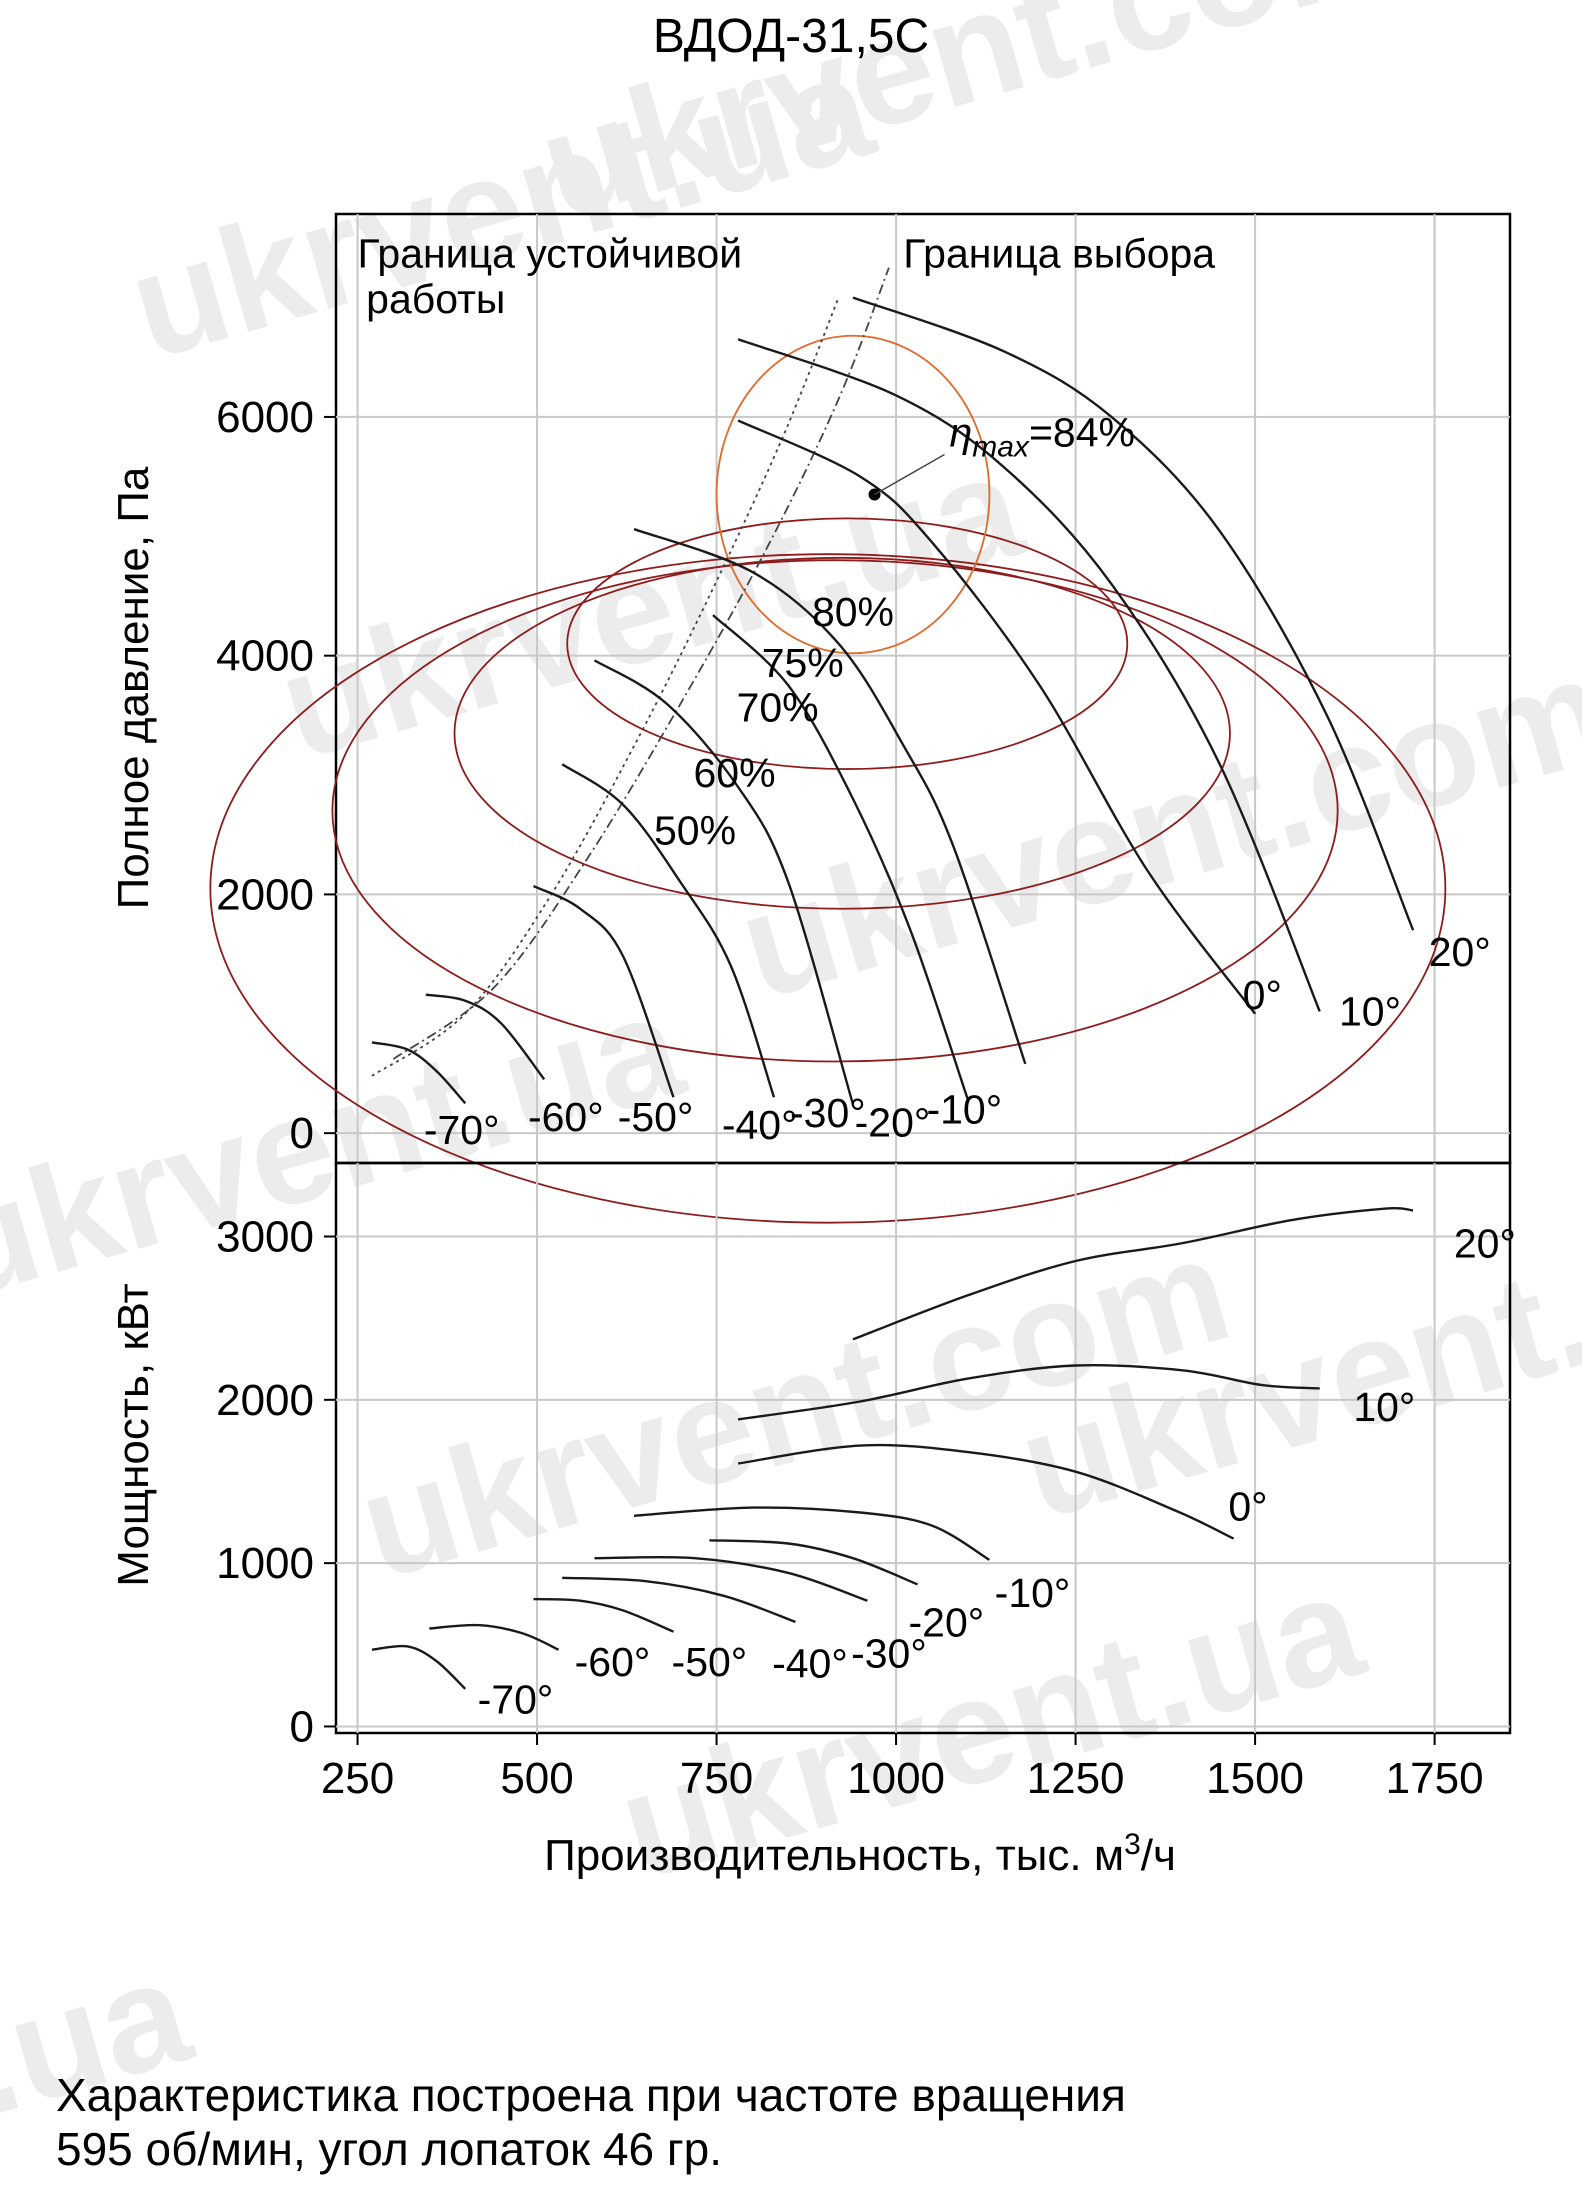 This screenshot has height=2185, width=1582. I want to click on power-y-tick-label: 3000, so click(265, 1236).